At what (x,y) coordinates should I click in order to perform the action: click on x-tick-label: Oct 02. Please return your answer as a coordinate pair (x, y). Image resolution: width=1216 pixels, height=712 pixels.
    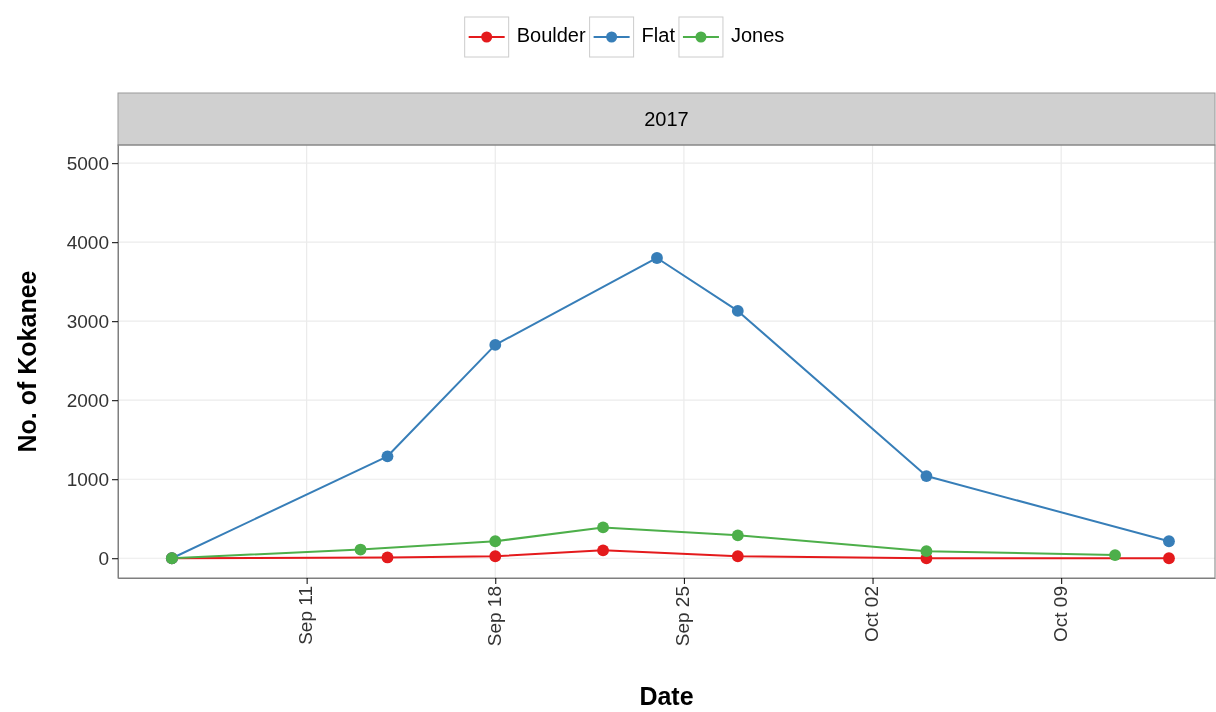
    Looking at the image, I should click on (872, 614).